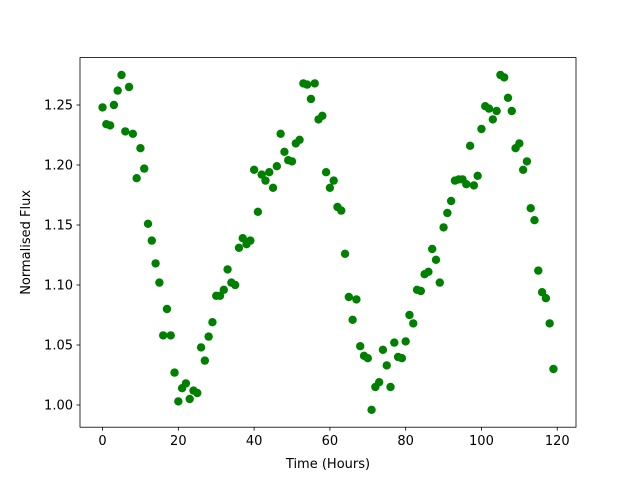  I want to click on y-tick-label: 1.10, so click(58, 286).